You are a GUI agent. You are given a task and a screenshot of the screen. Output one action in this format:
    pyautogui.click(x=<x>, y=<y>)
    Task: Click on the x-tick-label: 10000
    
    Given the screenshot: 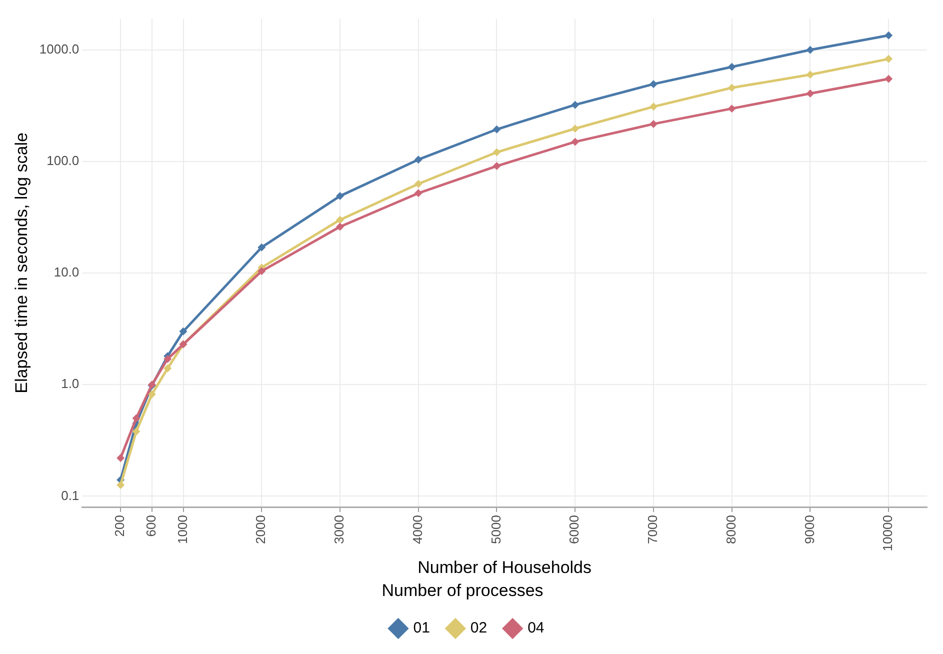 What is the action you would take?
    pyautogui.click(x=888, y=533)
    